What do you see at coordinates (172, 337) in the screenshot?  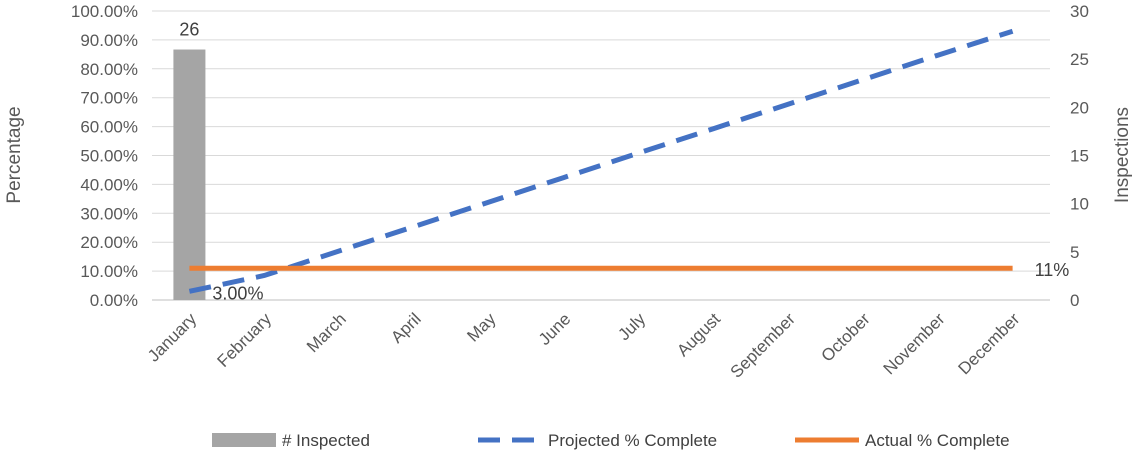 I see `x-tick-label: January` at bounding box center [172, 337].